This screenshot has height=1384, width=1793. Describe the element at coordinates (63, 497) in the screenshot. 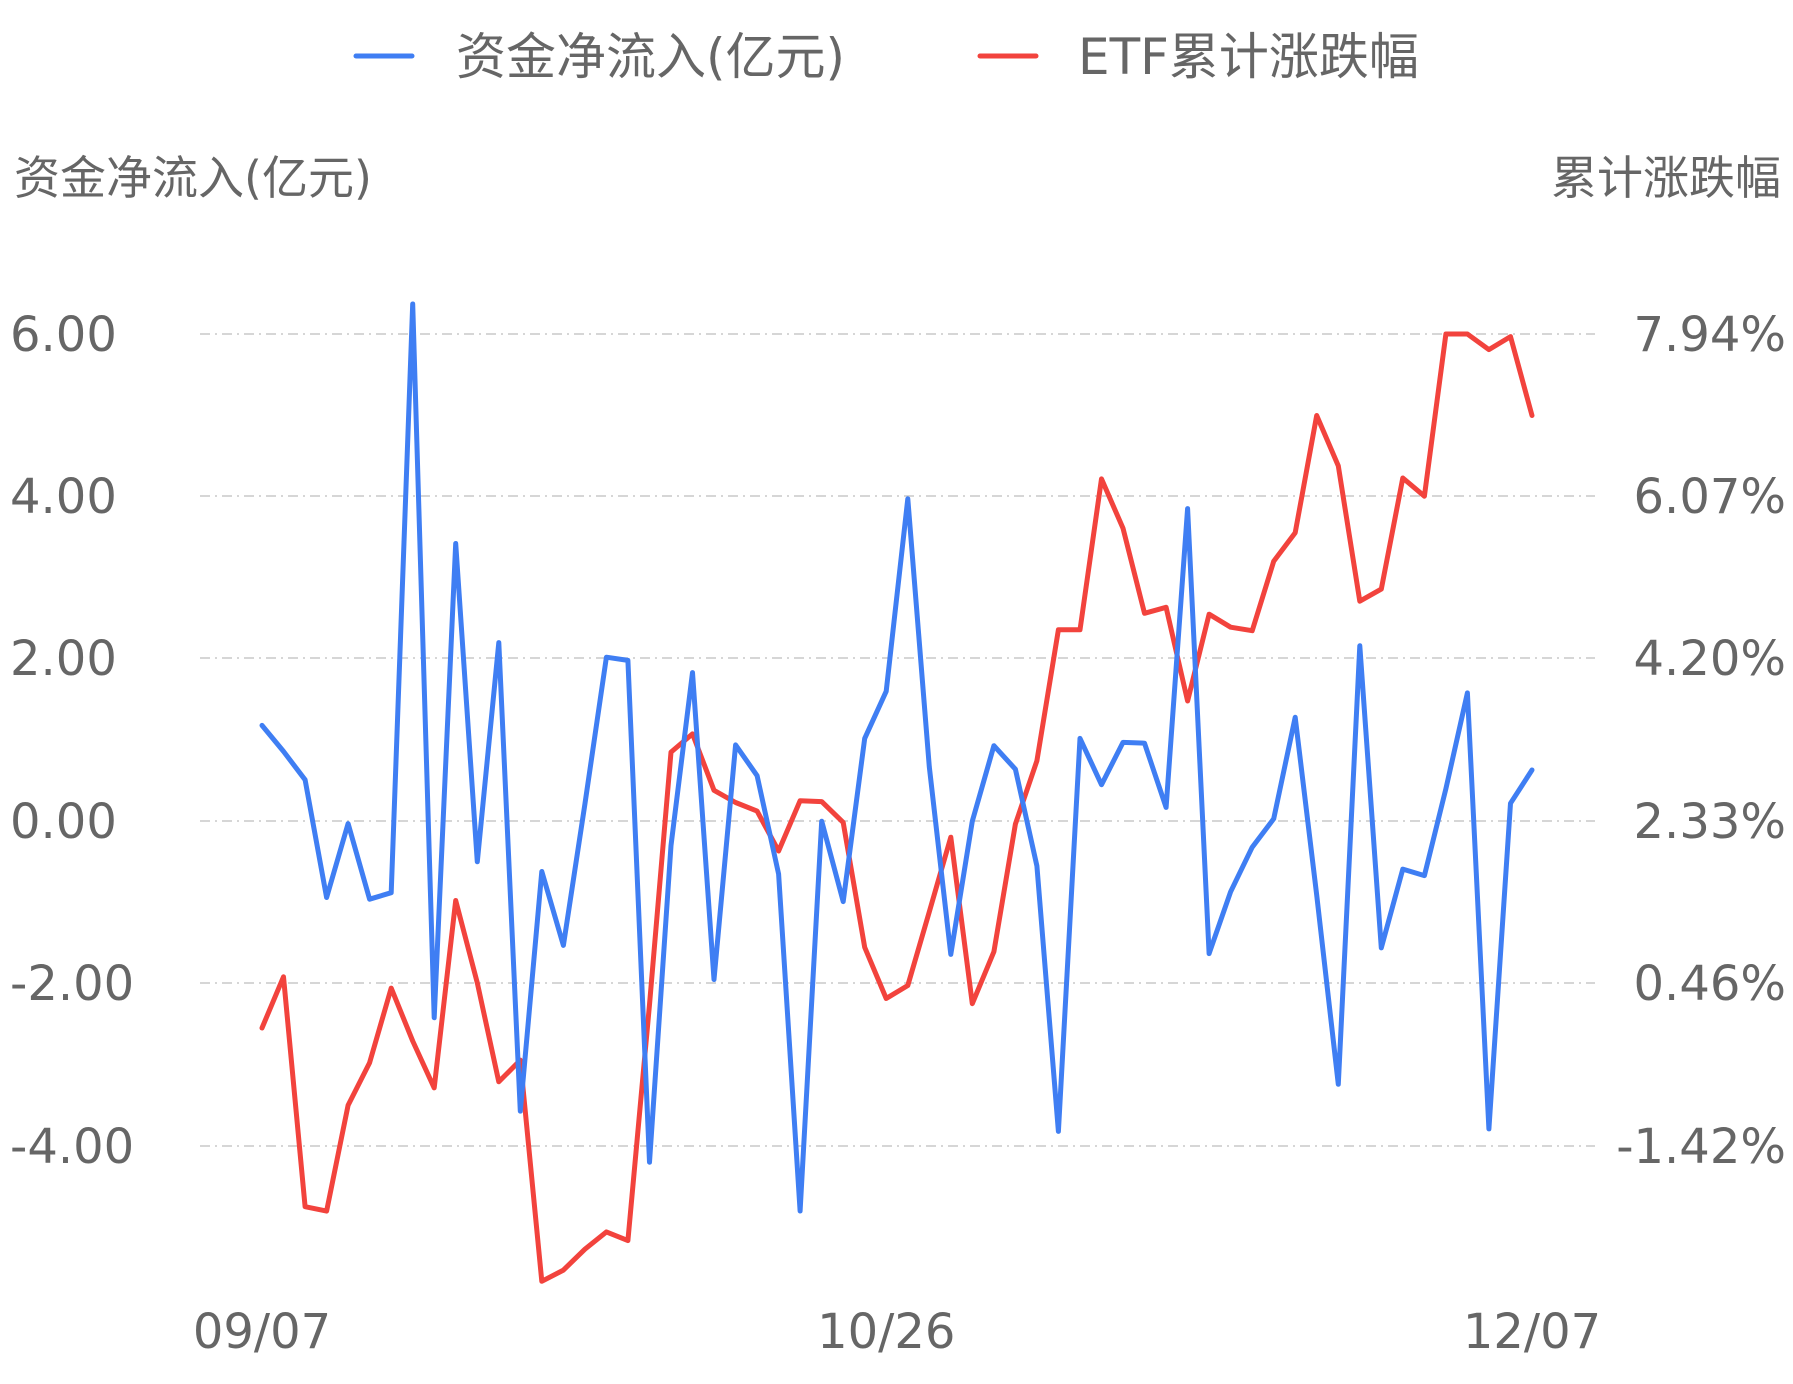

I see `left-tick-label: 4.00` at that location.